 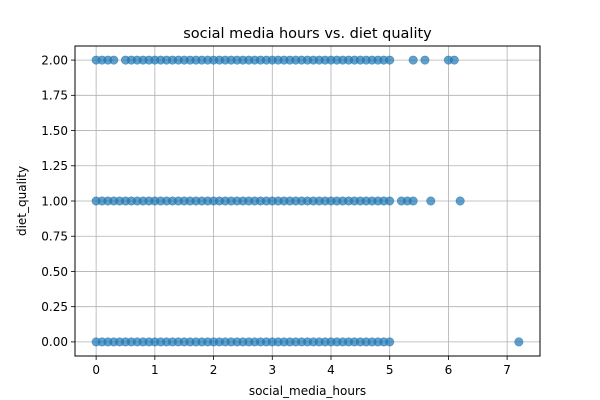 What do you see at coordinates (54, 131) in the screenshot?
I see `y-tick-label: 1.50` at bounding box center [54, 131].